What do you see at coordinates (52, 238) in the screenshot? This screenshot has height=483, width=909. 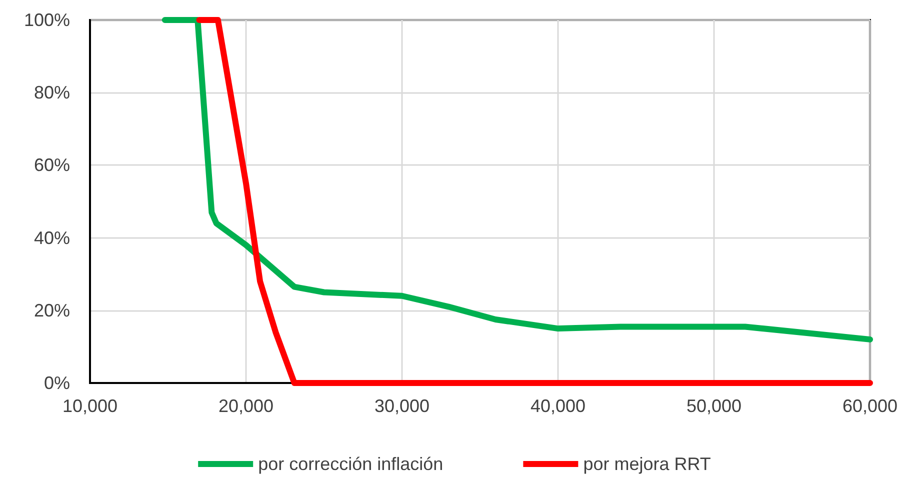 I see `y-tick-label: 40%` at bounding box center [52, 238].